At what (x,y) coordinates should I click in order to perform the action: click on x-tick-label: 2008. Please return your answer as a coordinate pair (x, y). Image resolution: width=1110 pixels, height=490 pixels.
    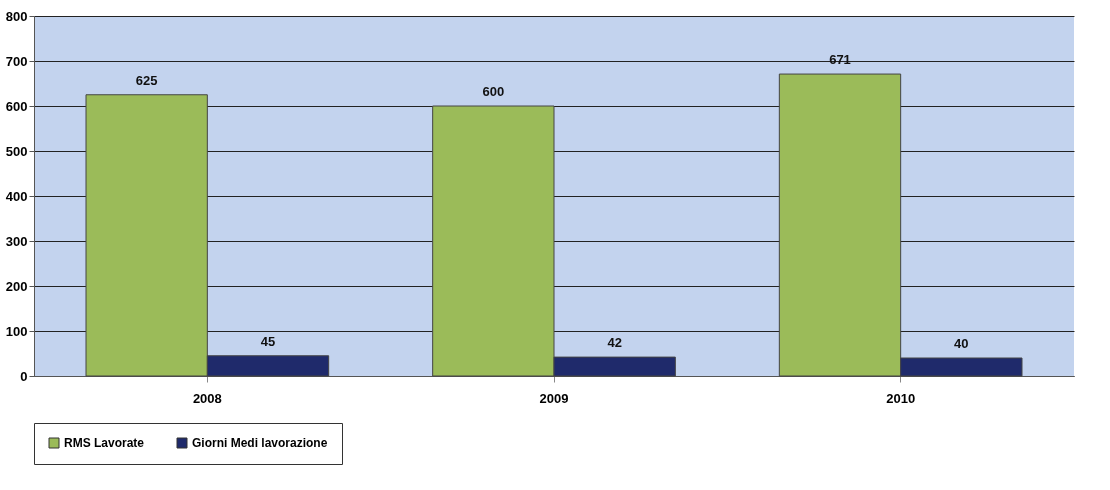
    Looking at the image, I should click on (207, 398).